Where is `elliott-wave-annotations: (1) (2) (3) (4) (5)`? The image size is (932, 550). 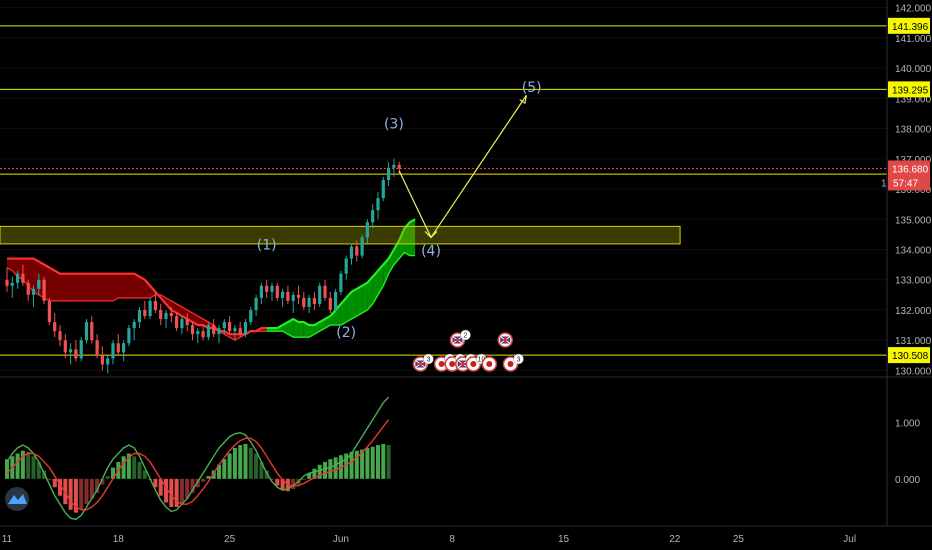
elliott-wave-annotations: (1) (2) (3) (4) (5) is located at coordinates (399, 210).